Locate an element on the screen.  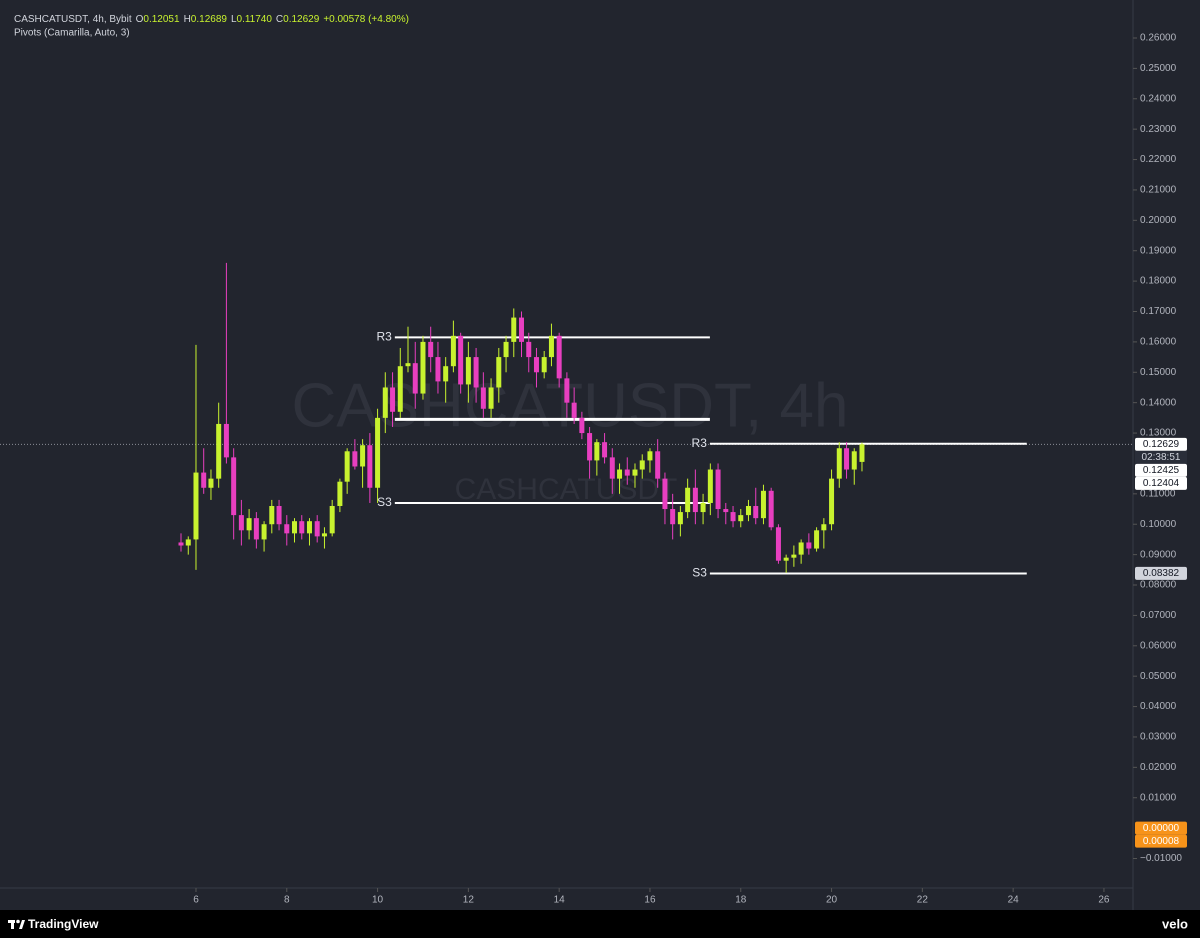
countdown: 02:38:51 is located at coordinates (1161, 457).